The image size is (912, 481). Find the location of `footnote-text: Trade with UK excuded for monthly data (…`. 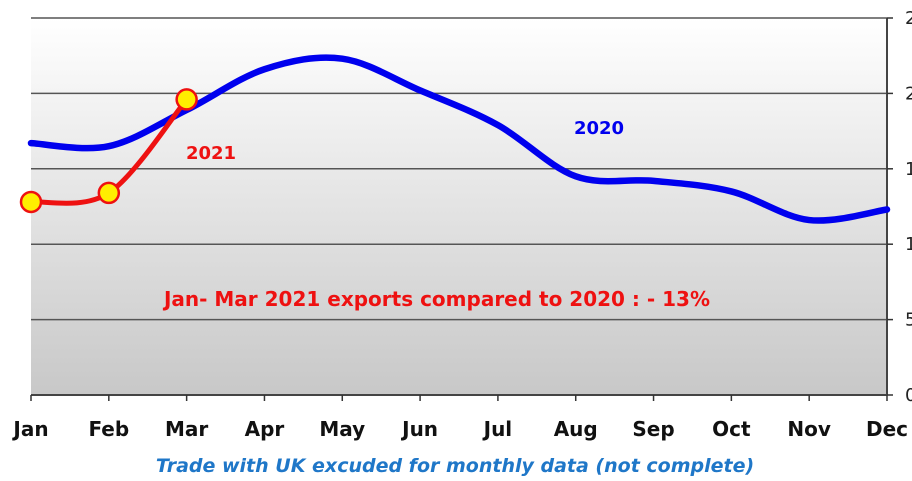

footnote-text: Trade with UK excuded for monthly data (… is located at coordinates (455, 466).